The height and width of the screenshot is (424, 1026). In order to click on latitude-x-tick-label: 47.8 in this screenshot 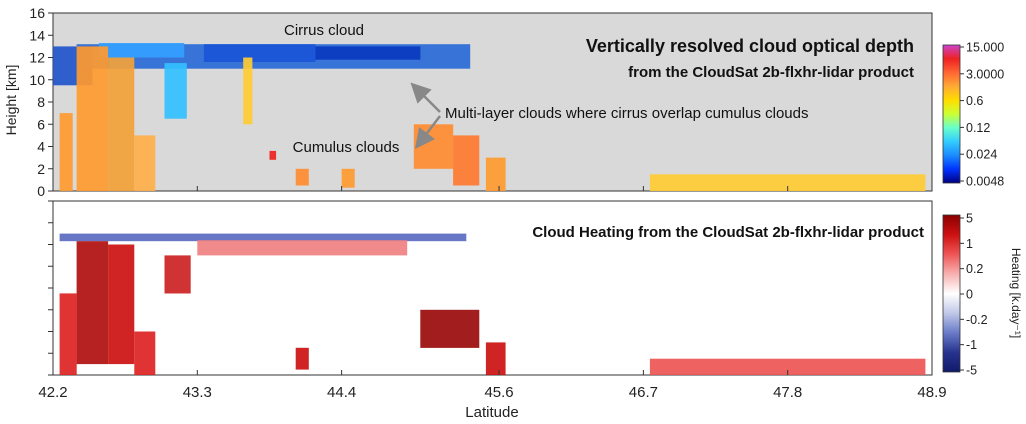, I will do `click(787, 392)`.